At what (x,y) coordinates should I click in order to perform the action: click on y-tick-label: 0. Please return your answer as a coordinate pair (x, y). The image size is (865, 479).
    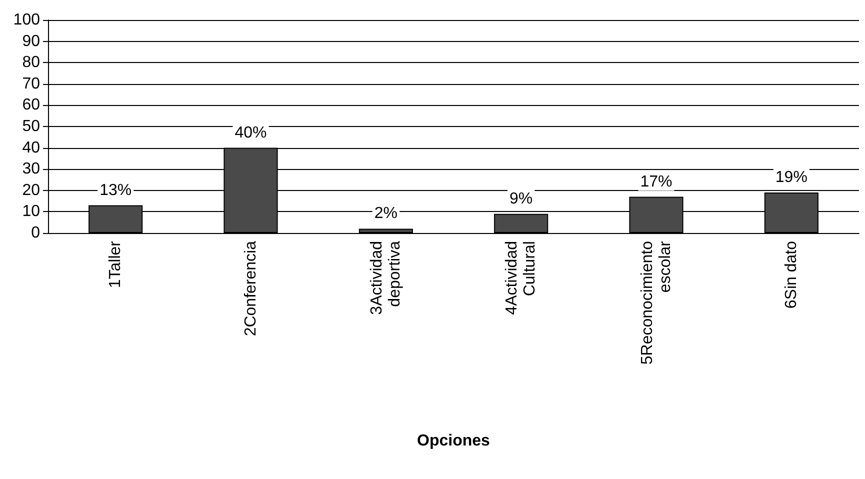
    Looking at the image, I should click on (35, 233).